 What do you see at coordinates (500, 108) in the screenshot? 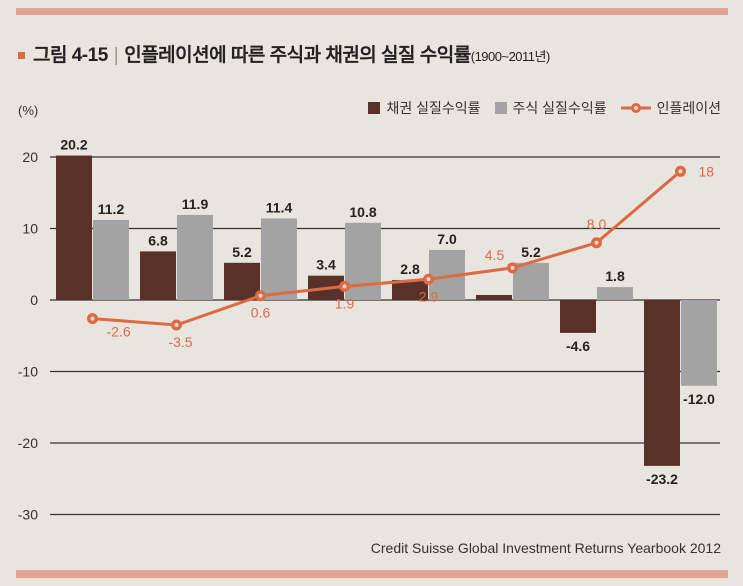
I see `legend-stock-swatch` at bounding box center [500, 108].